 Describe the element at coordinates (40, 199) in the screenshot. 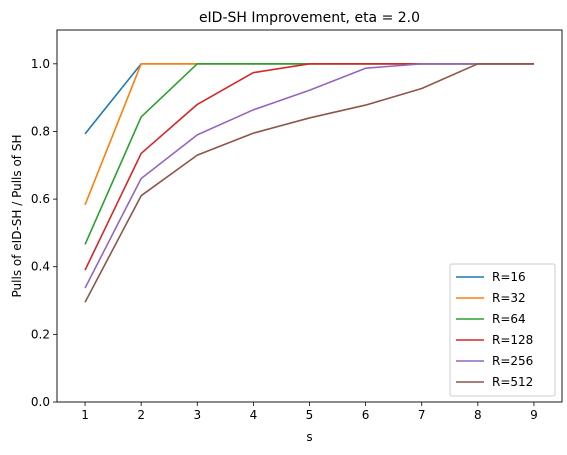

I see `y-tick-label: 0.6` at that location.